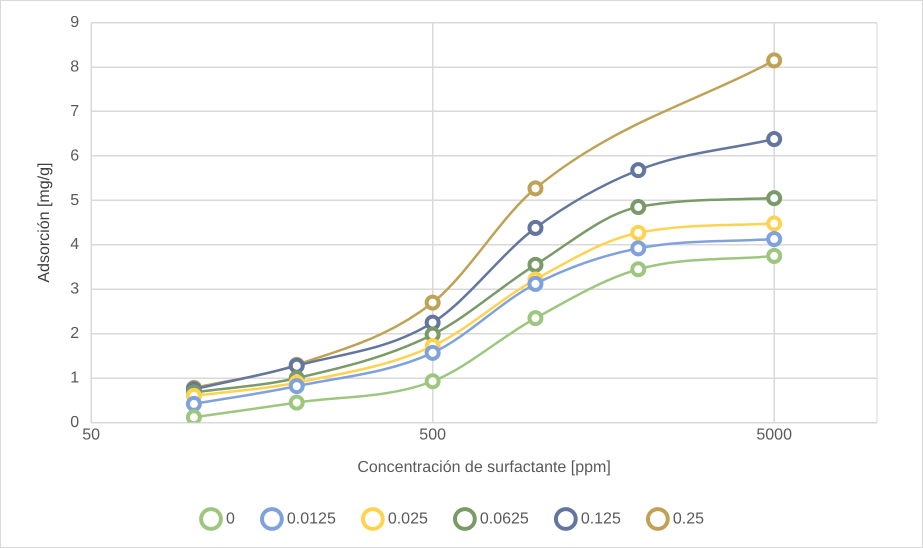  Describe the element at coordinates (75, 155) in the screenshot. I see `y-tick-label: 6` at that location.